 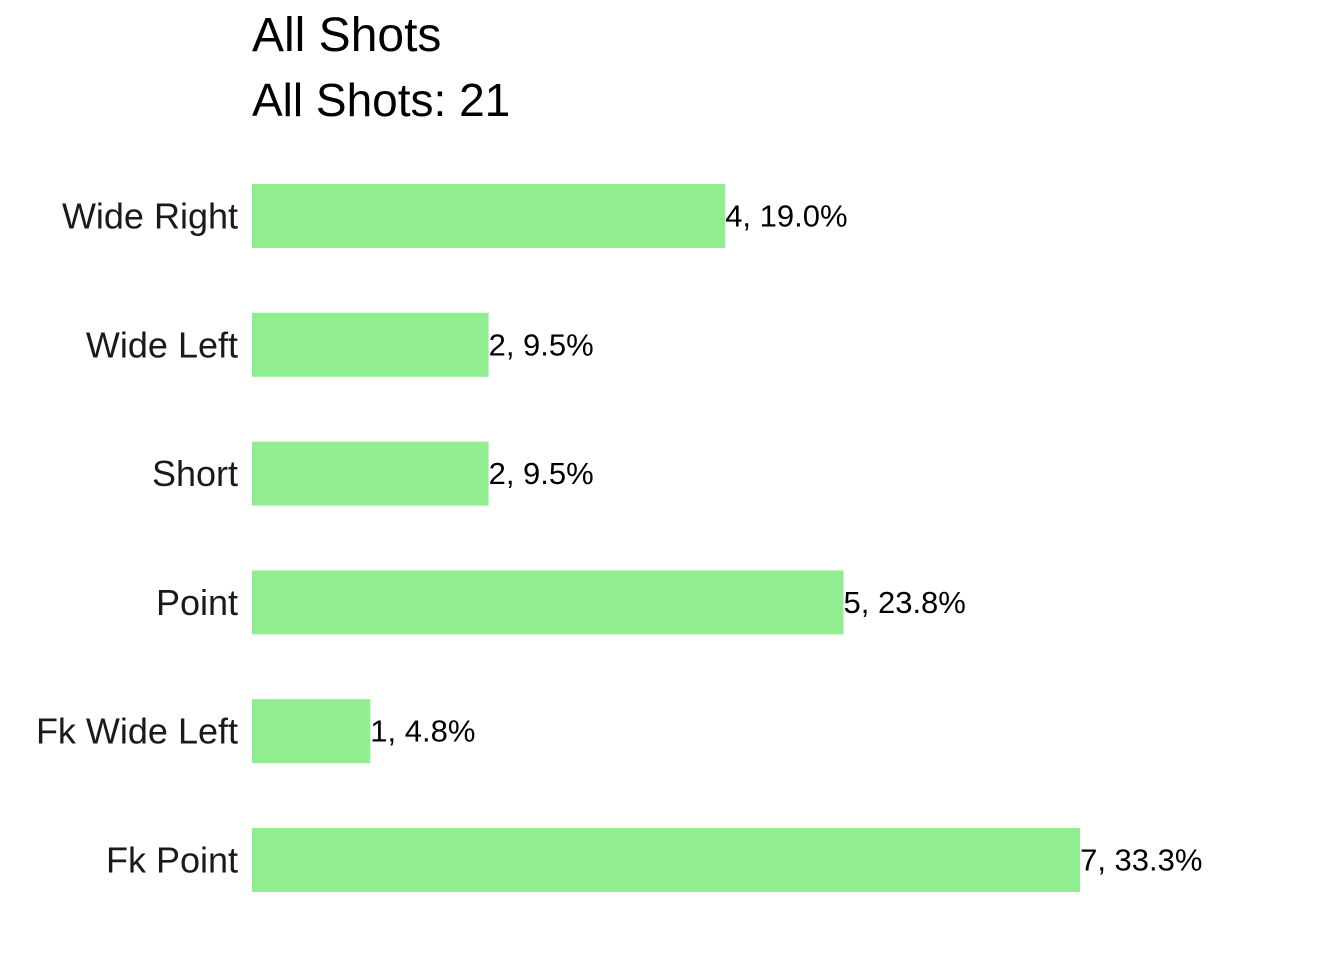 What do you see at coordinates (489, 216) in the screenshot?
I see `bar-wide-right` at bounding box center [489, 216].